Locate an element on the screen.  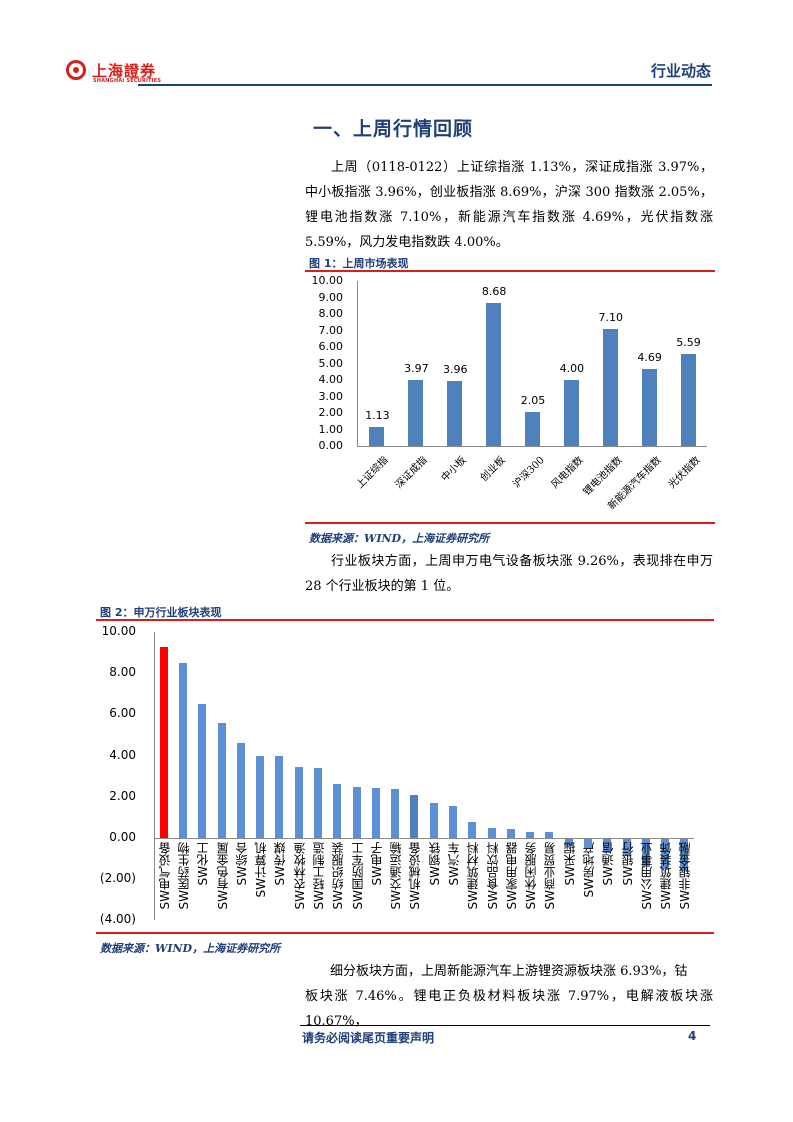
y-axis-tick: 5.00 is located at coordinates (331, 363).